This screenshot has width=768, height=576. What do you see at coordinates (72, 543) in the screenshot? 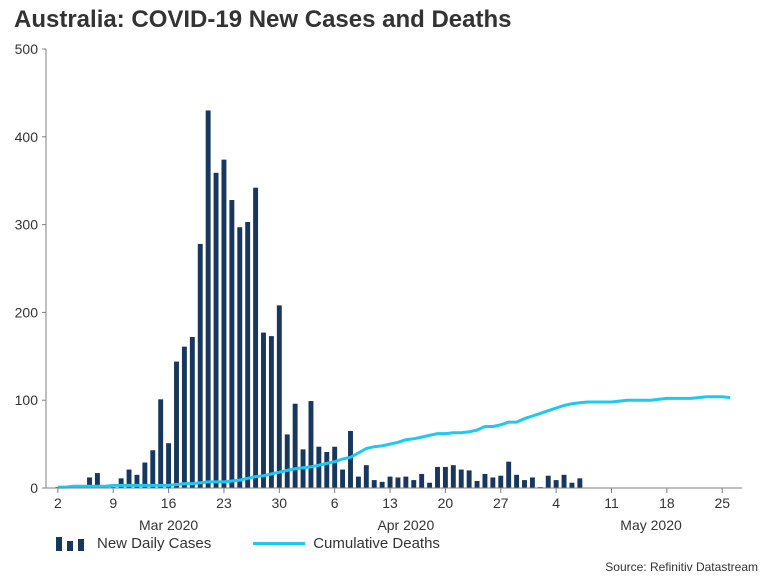
I see `bar-swatch-icon` at bounding box center [72, 543].